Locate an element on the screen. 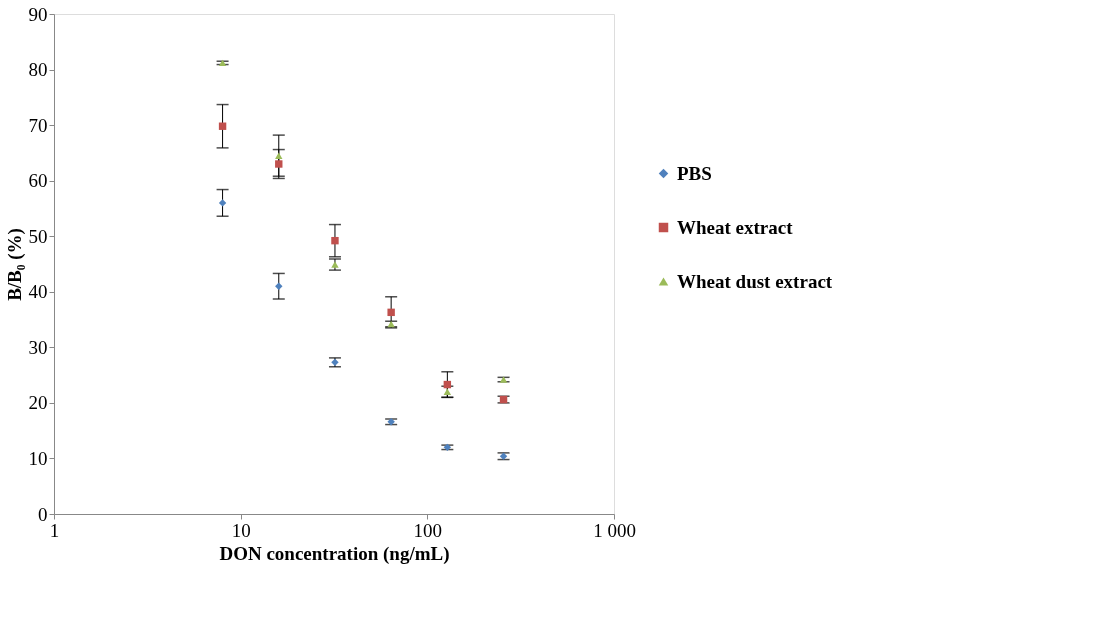 This screenshot has height=642, width=1097. y-axis-title: B/B₀ (%) is located at coordinates (14, 264).